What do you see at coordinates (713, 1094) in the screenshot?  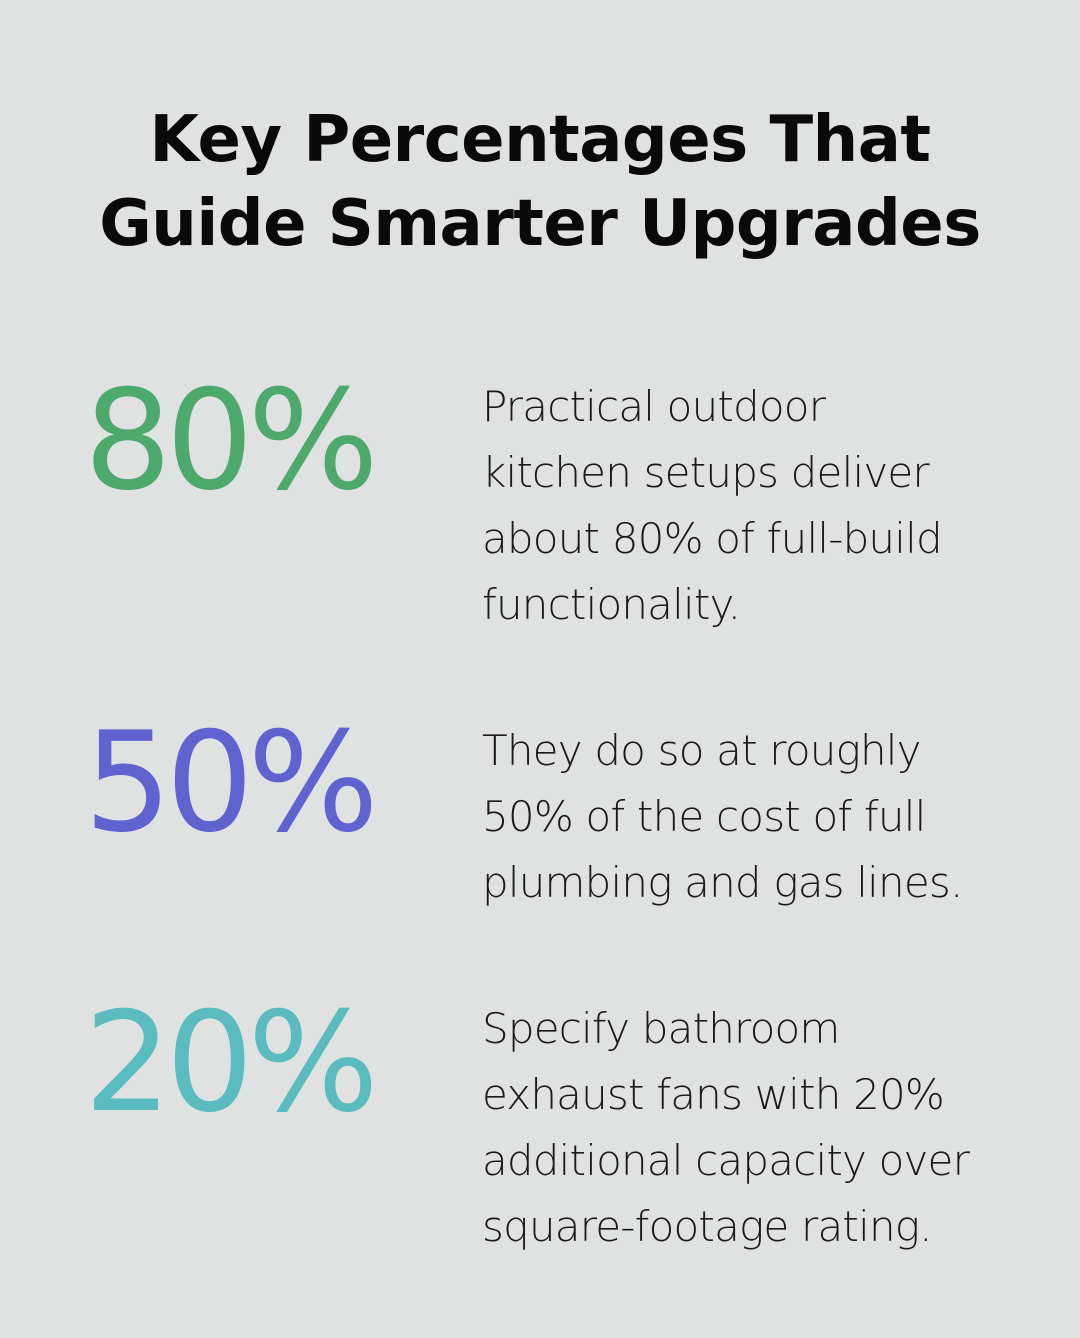 I see `desc-line: exhaust fans with 20%` at bounding box center [713, 1094].